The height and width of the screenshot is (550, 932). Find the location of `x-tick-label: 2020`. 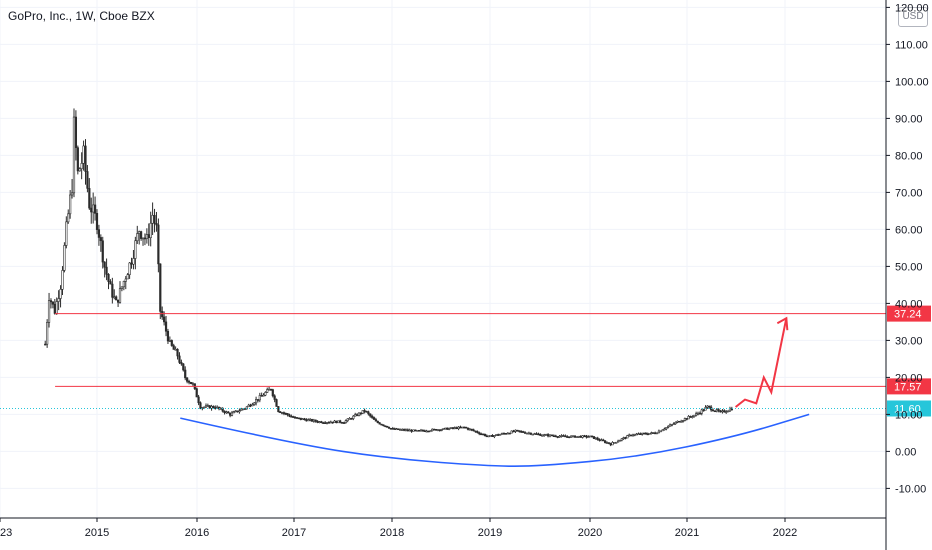

x-tick-label: 2020 is located at coordinates (590, 533).